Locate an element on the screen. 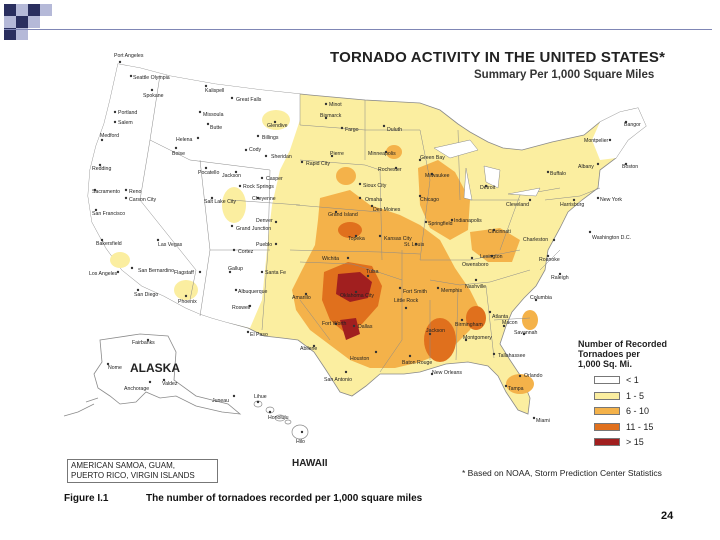  midwest-moderate is located at coordinates (444, 200).